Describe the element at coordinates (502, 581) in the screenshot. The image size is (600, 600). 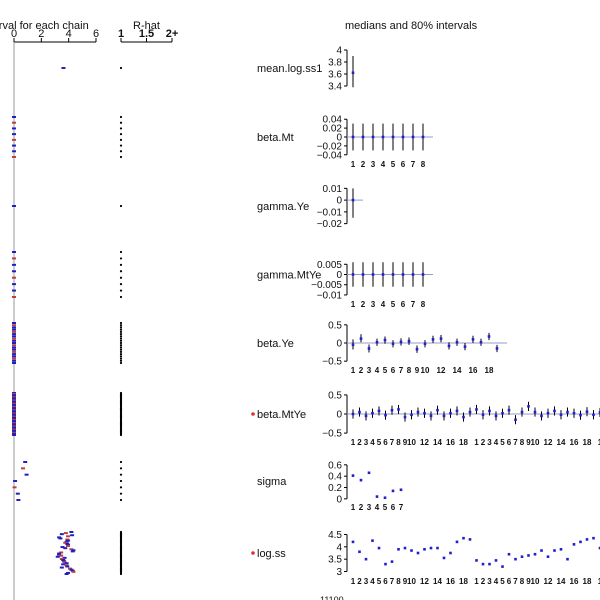
I see `param-index-label: 5` at that location.